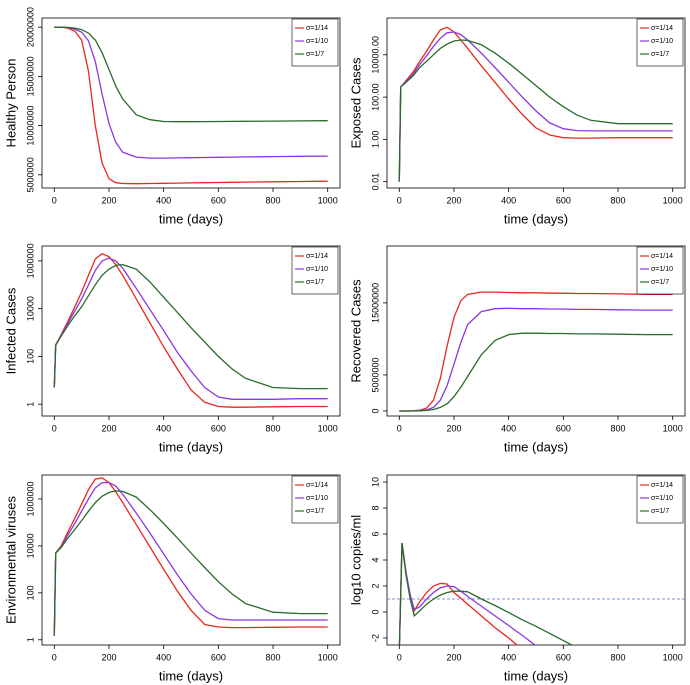 The height and width of the screenshot is (685, 690). What do you see at coordinates (355, 331) in the screenshot?
I see `y-axis-label: Recovered Cases` at bounding box center [355, 331].